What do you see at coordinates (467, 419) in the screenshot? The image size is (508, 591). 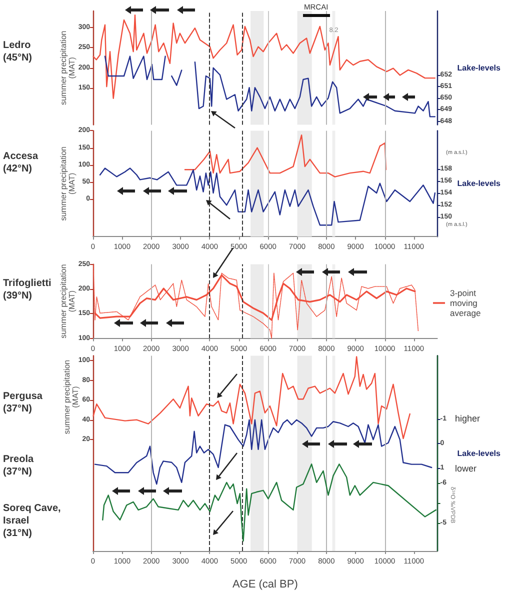 I see `text: higher` at bounding box center [467, 419].